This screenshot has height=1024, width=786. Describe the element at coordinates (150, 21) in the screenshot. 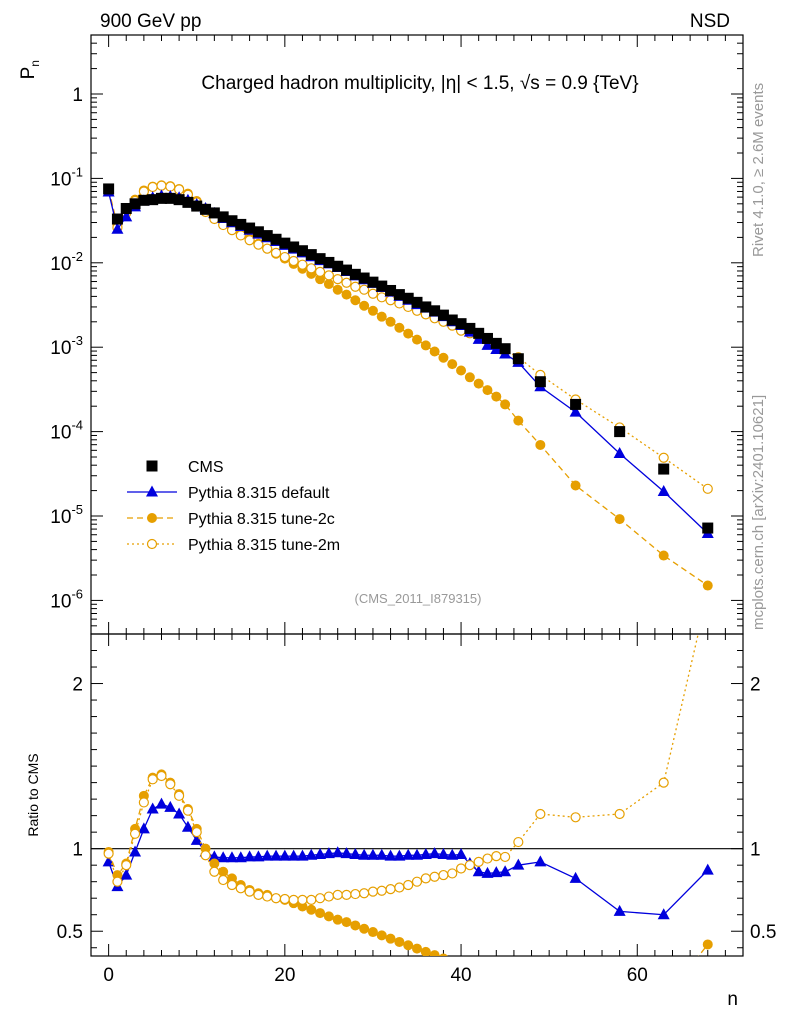

I see `header-left: 900 GeV pp` at that location.